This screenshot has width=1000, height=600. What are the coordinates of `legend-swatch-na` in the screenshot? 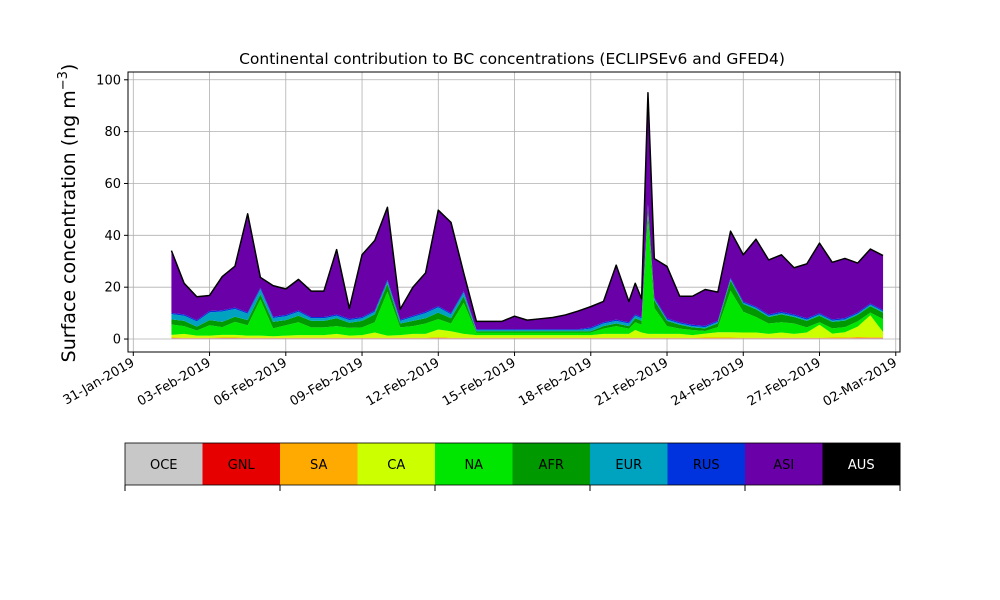 It's located at (474, 464).